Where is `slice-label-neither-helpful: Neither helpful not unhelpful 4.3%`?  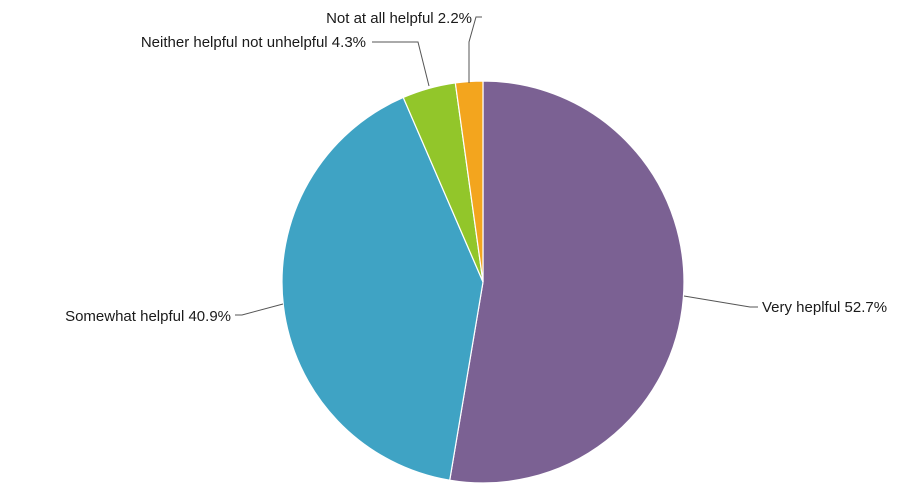
slice-label-neither-helpful: Neither helpful not unhelpful 4.3% is located at coordinates (253, 42).